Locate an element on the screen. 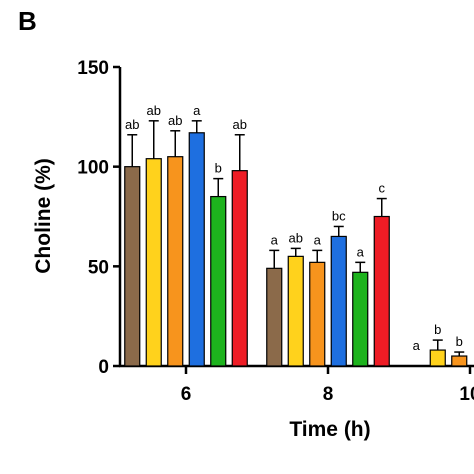  x-tick-label: 6 is located at coordinates (186, 394).